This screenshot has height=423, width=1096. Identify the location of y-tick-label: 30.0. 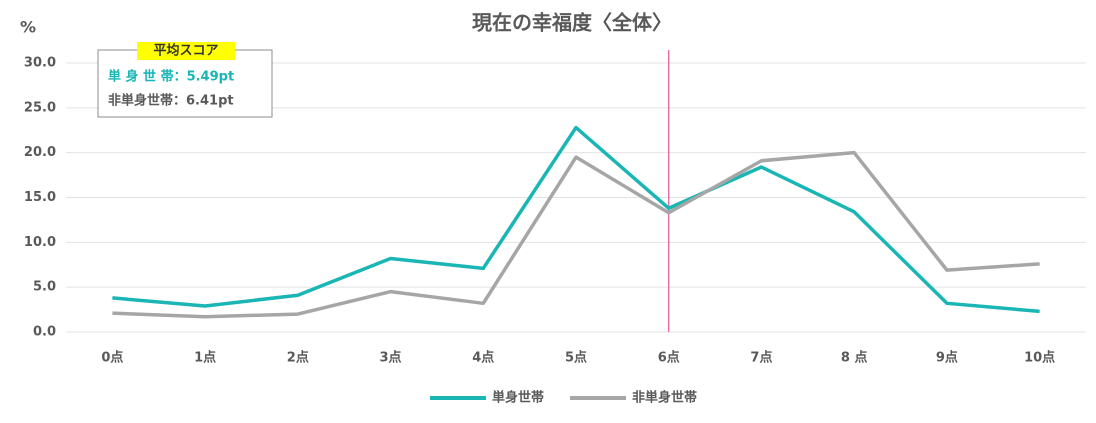
(40, 63).